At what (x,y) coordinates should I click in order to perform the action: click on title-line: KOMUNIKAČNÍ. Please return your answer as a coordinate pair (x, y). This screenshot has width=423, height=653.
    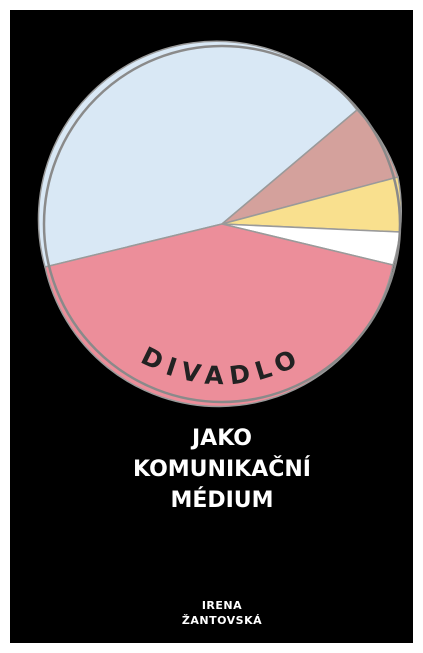
    Looking at the image, I should click on (222, 469).